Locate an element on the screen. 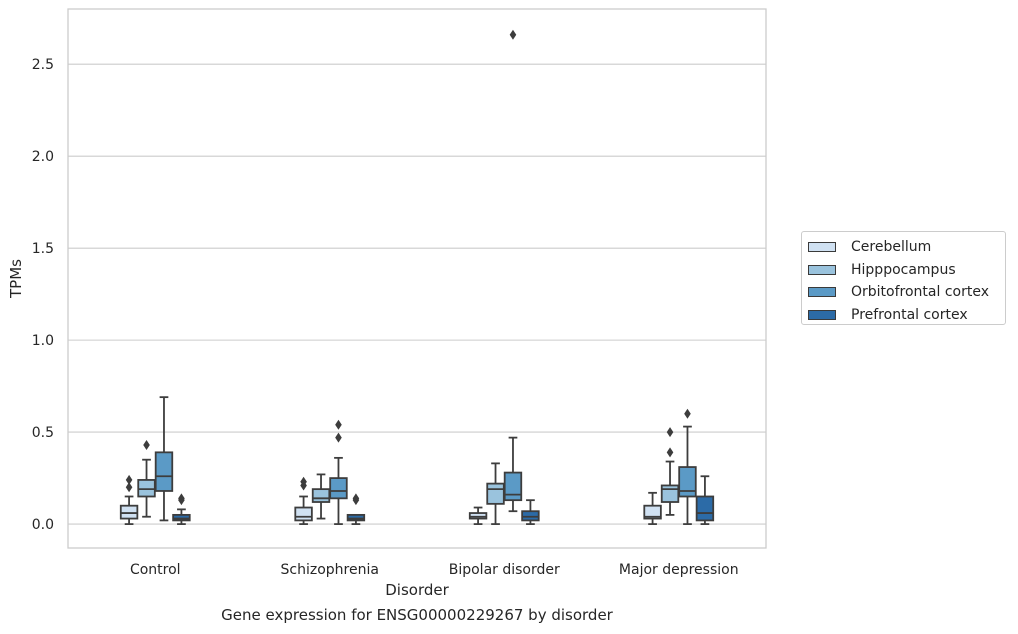 The image size is (1018, 634). legend-item-hippocampus: Hipppocampus is located at coordinates (906, 270).